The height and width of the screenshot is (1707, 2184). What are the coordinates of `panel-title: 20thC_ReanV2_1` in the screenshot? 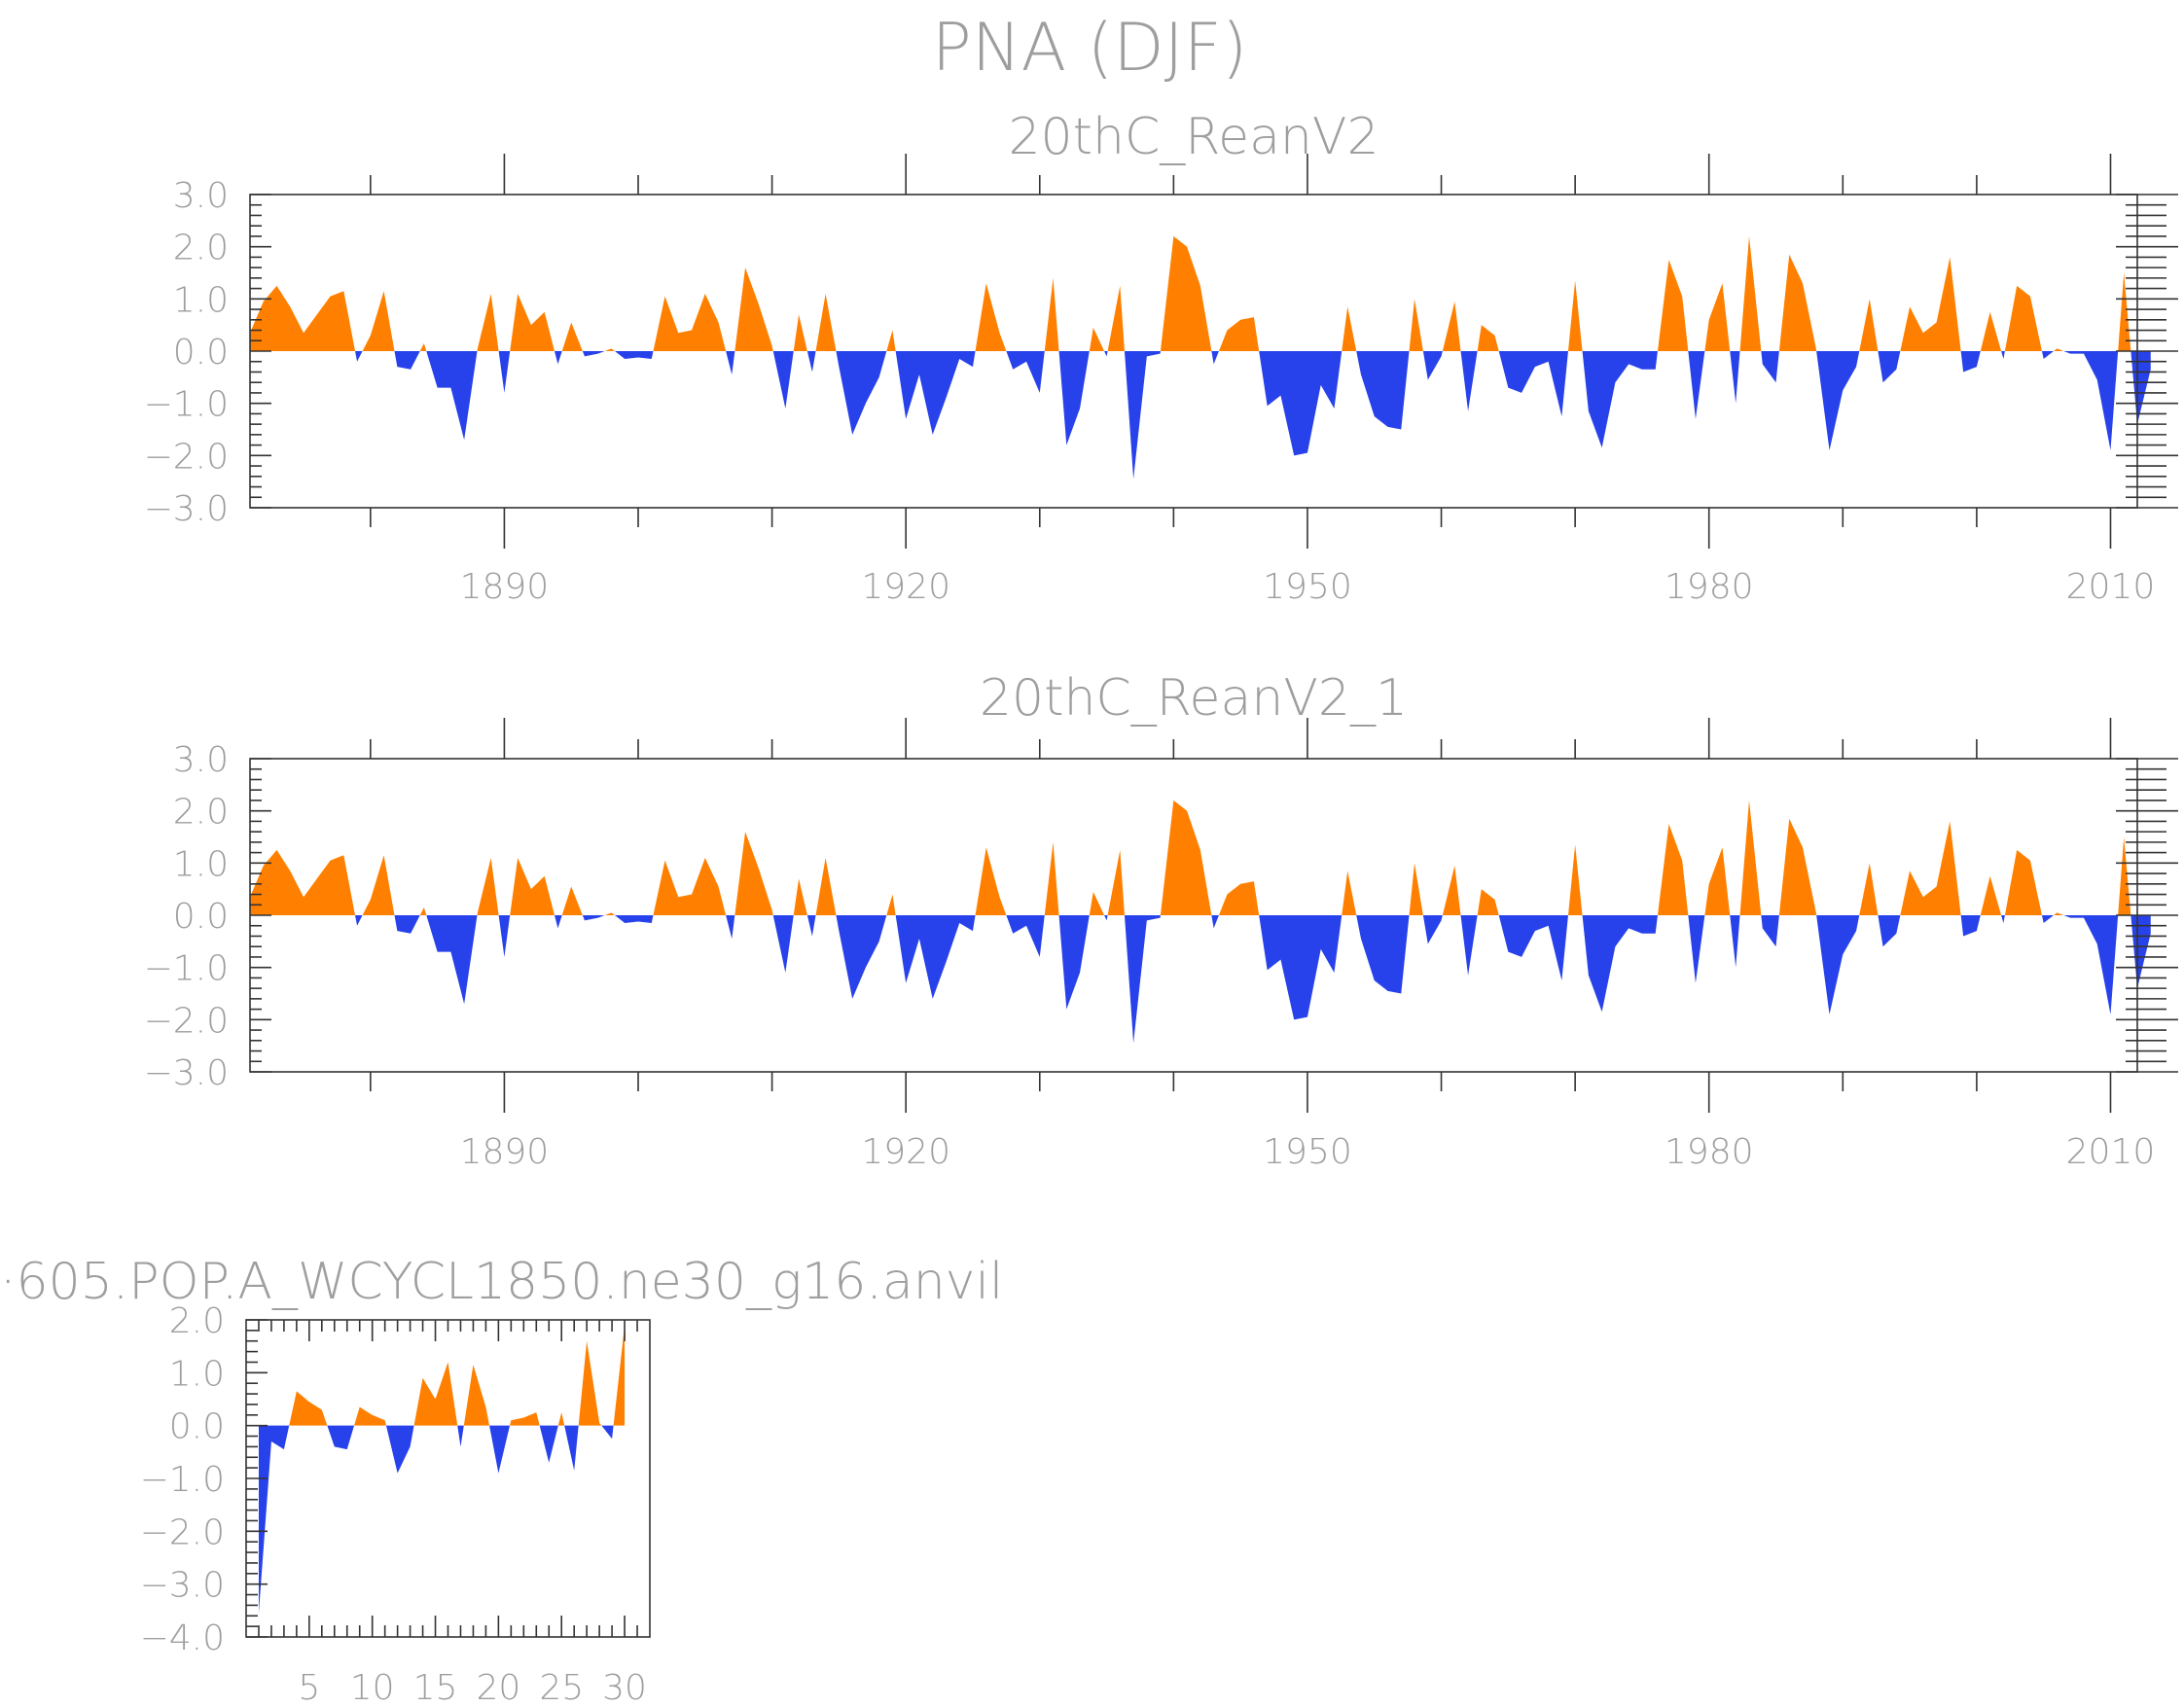 It's located at (1194, 698).